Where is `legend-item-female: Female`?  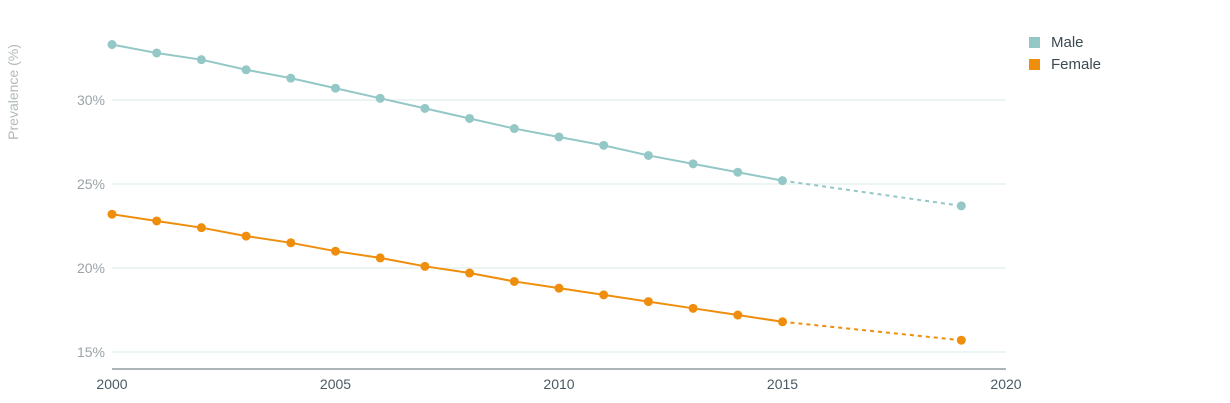
legend-item-female: Female is located at coordinates (1065, 64).